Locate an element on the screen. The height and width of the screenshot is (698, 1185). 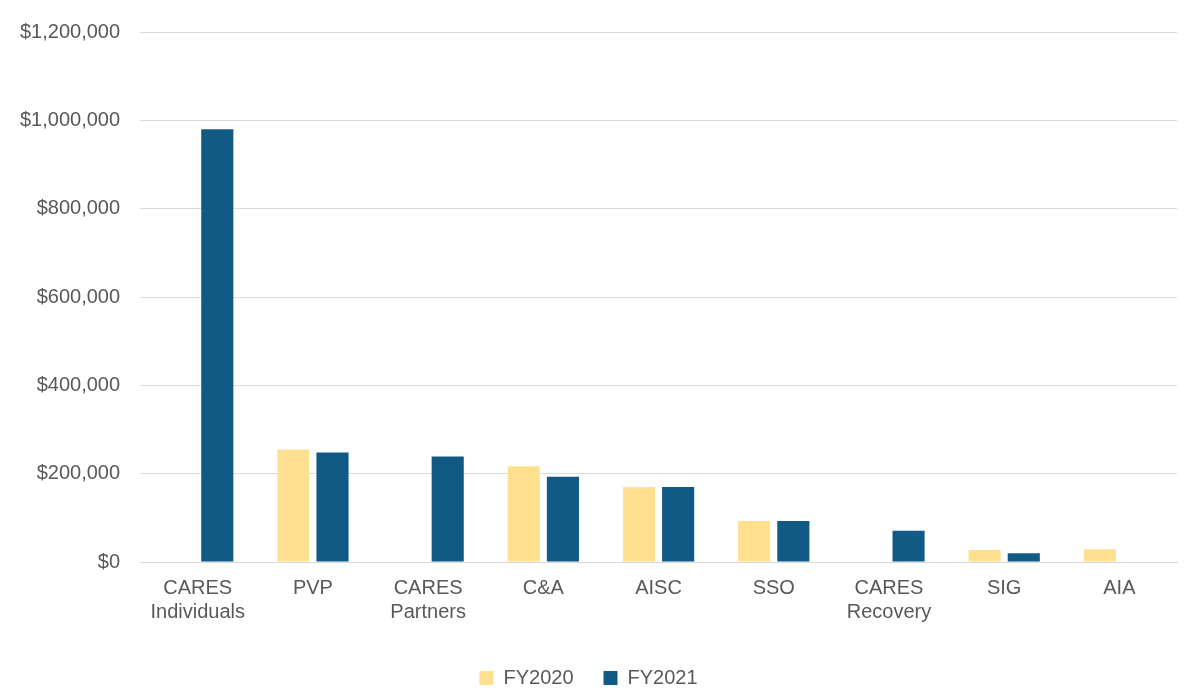
y-tick-label: $200,000 is located at coordinates (78, 472).